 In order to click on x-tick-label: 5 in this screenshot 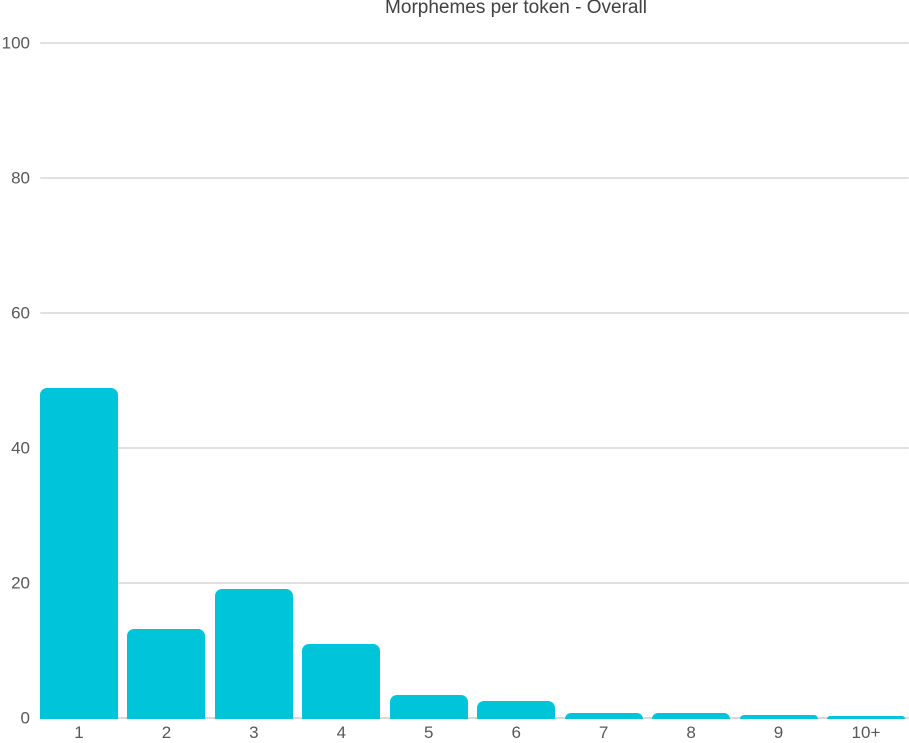, I will do `click(429, 732)`.